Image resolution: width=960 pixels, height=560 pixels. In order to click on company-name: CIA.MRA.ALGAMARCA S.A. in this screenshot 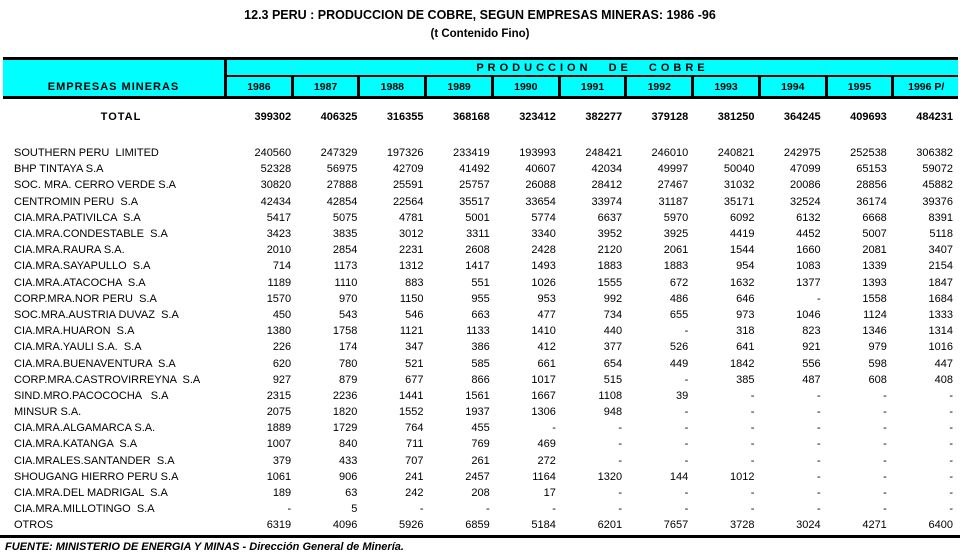, I will do `click(85, 428)`.